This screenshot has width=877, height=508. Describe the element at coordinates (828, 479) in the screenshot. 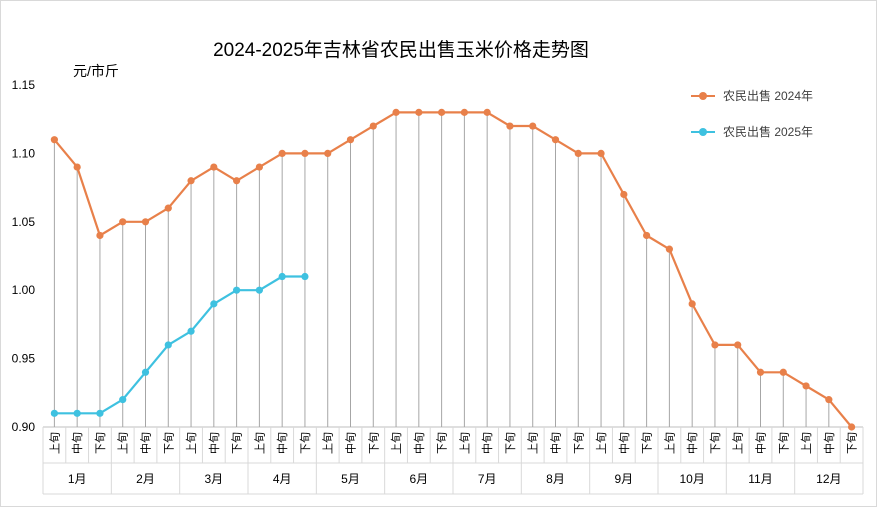

I see `month-tick-label: 12月` at that location.